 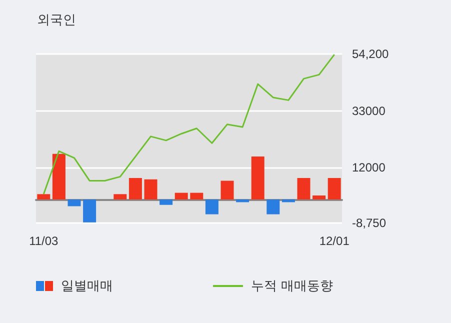 I want to click on legend-label: 일별매매, so click(x=87, y=286).